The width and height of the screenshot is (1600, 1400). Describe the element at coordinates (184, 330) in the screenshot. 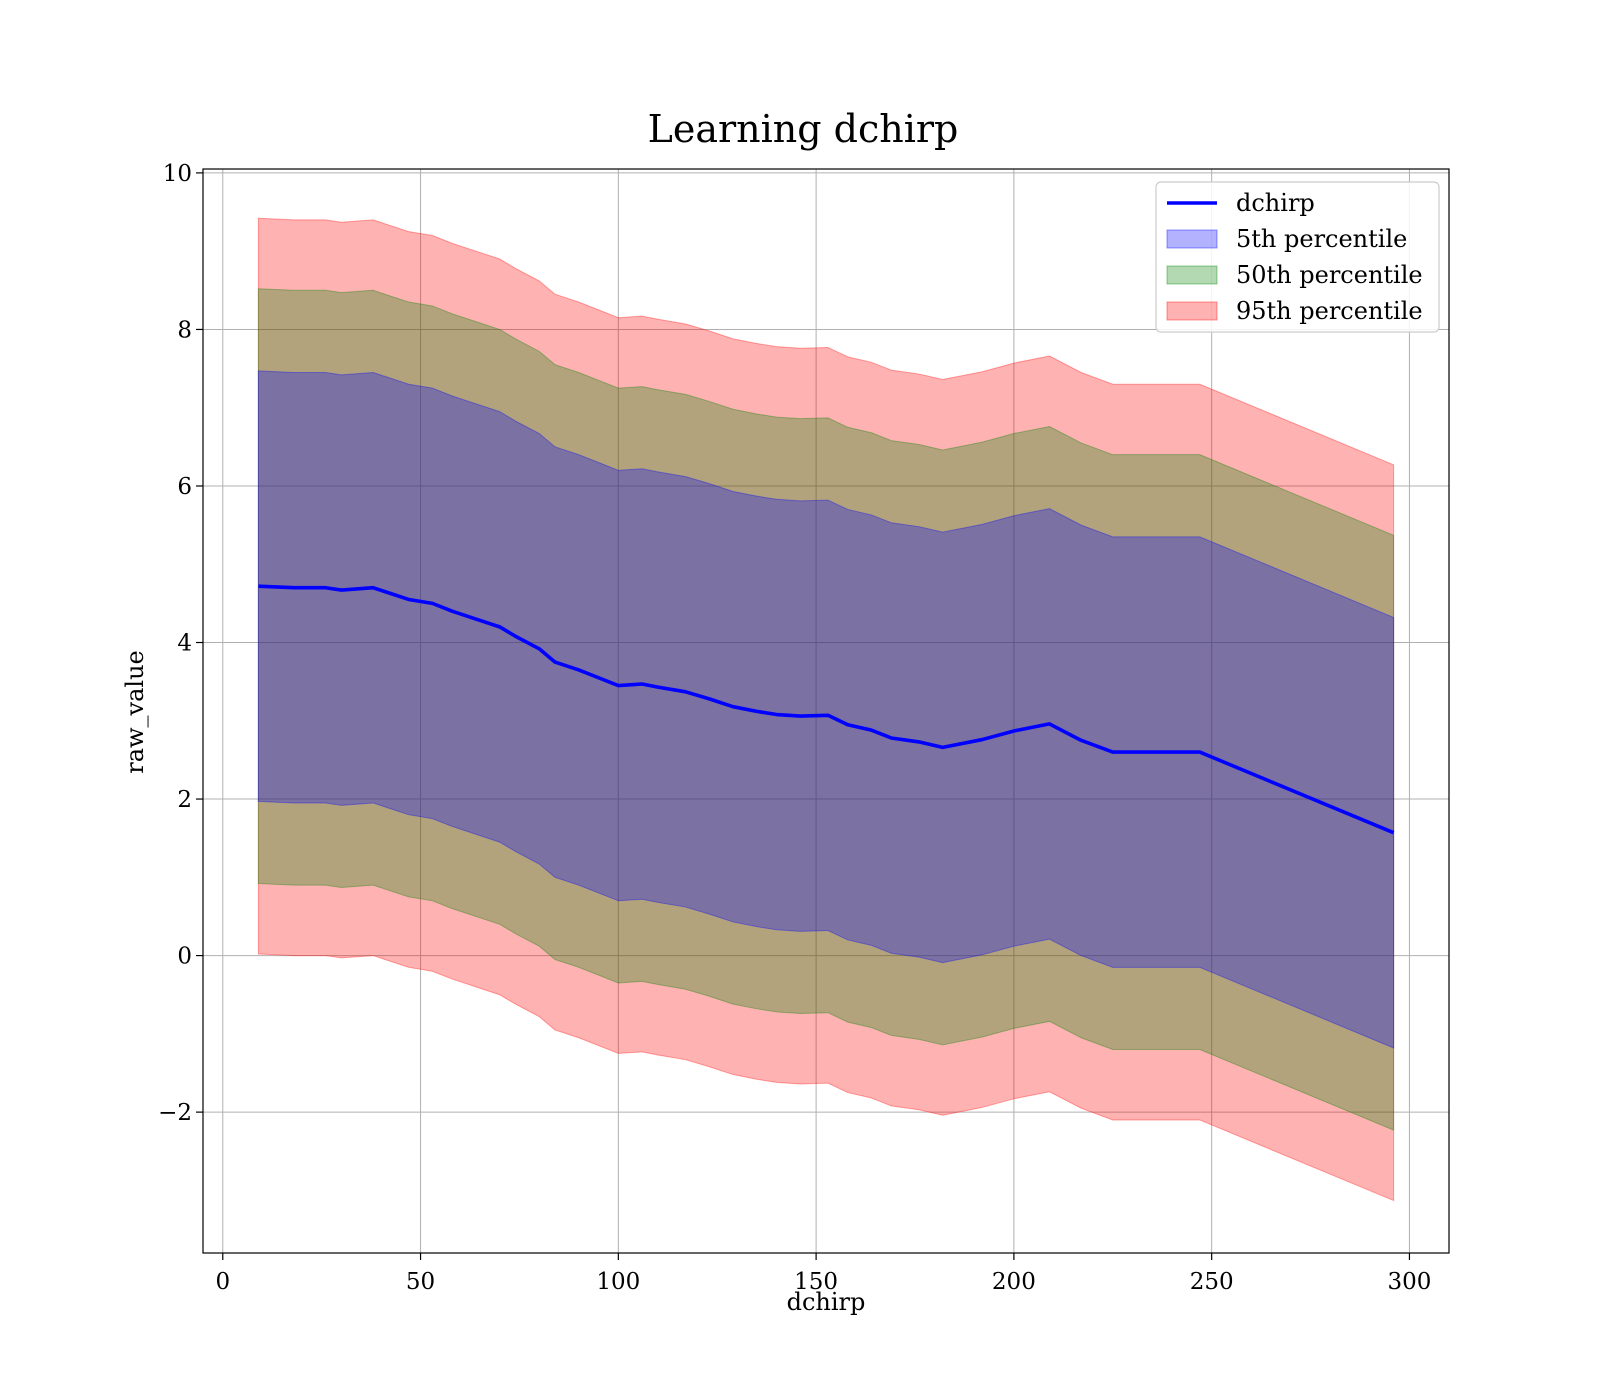

I see `y-tick-label: 8` at that location.